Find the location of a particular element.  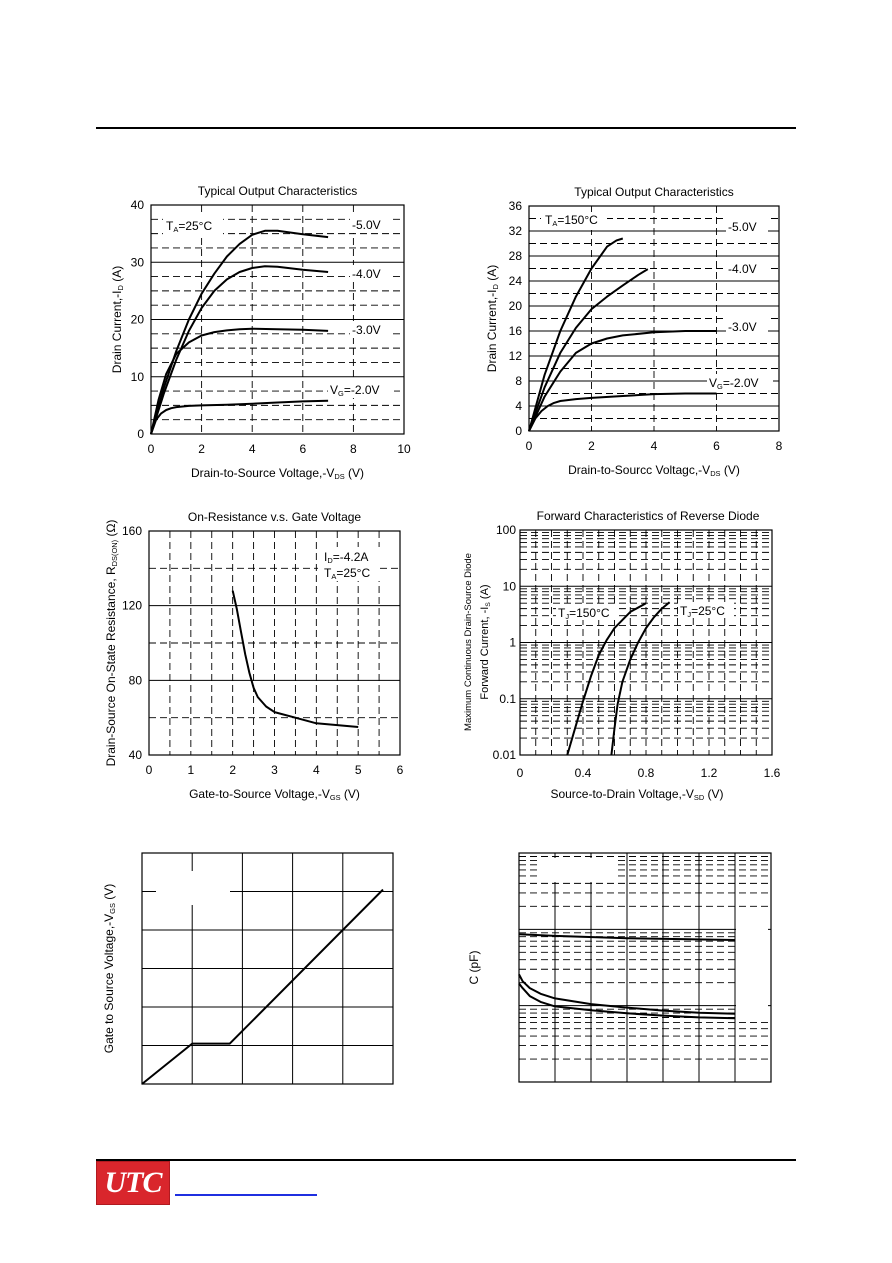

x-axis-label: Drain-to-Source Voltage,-VDS (V) is located at coordinates (277, 473).